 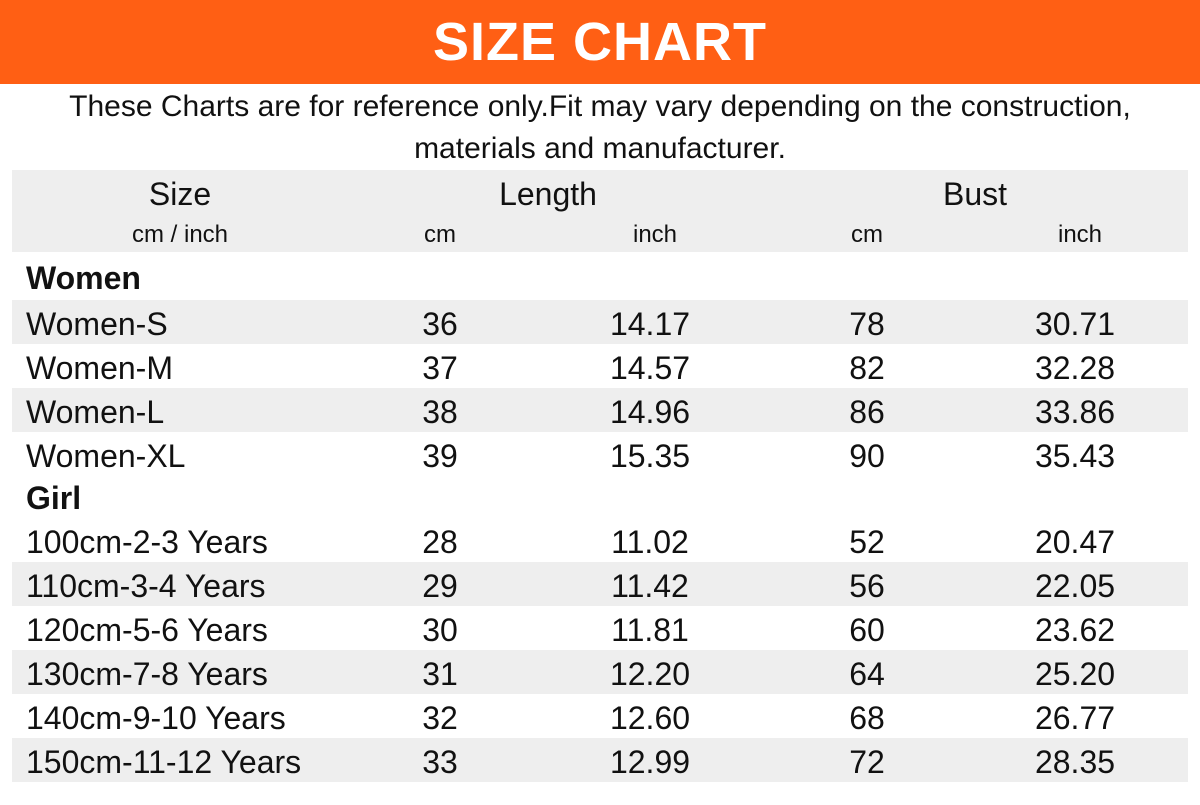 What do you see at coordinates (600, 366) in the screenshot?
I see `table-row: Women-M 37 14.57 82 32.28` at bounding box center [600, 366].